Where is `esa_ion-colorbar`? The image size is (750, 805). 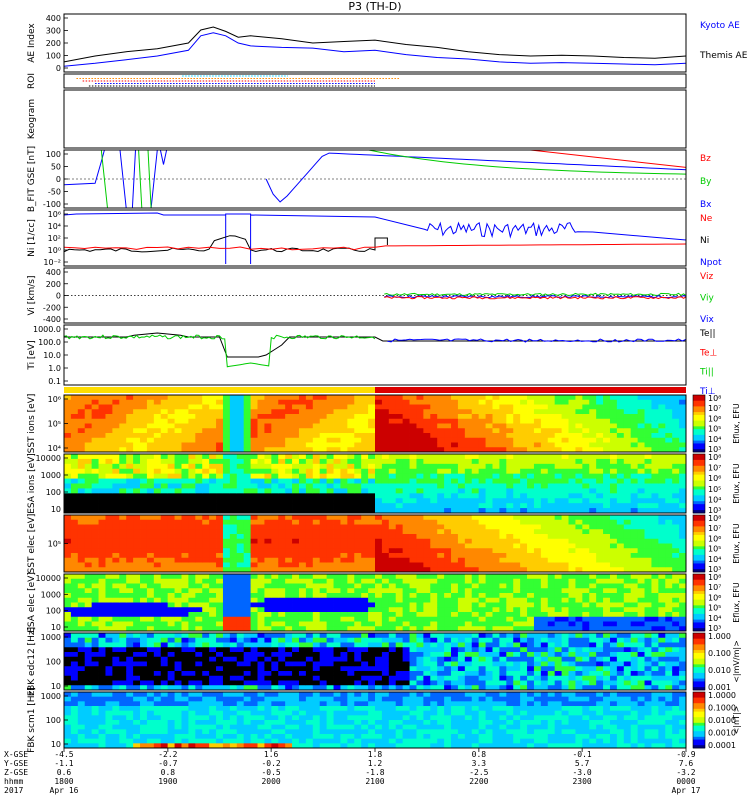 esa_ion-colorbar is located at coordinates (699, 483).